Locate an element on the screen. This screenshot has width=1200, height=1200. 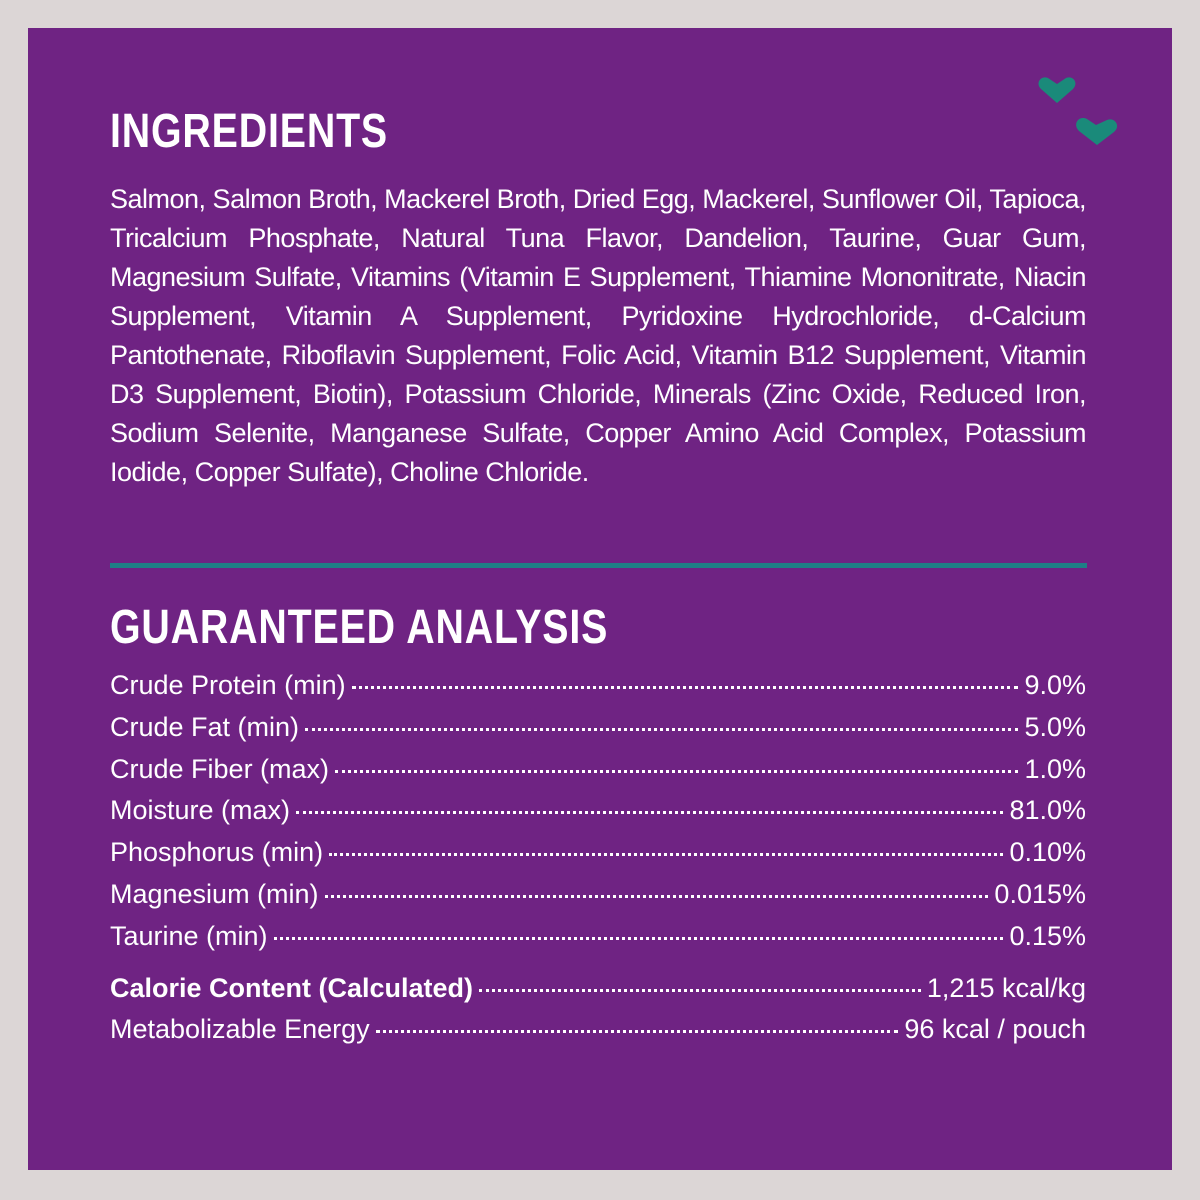
analysis-row: Phosphorus (min) 0.10% is located at coordinates (598, 858).